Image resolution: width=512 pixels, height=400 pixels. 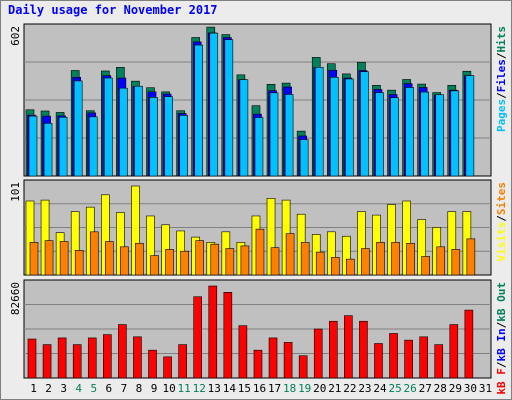 I want to click on right-legend: kB F/kB In/kB Out, so click(x=501, y=338).